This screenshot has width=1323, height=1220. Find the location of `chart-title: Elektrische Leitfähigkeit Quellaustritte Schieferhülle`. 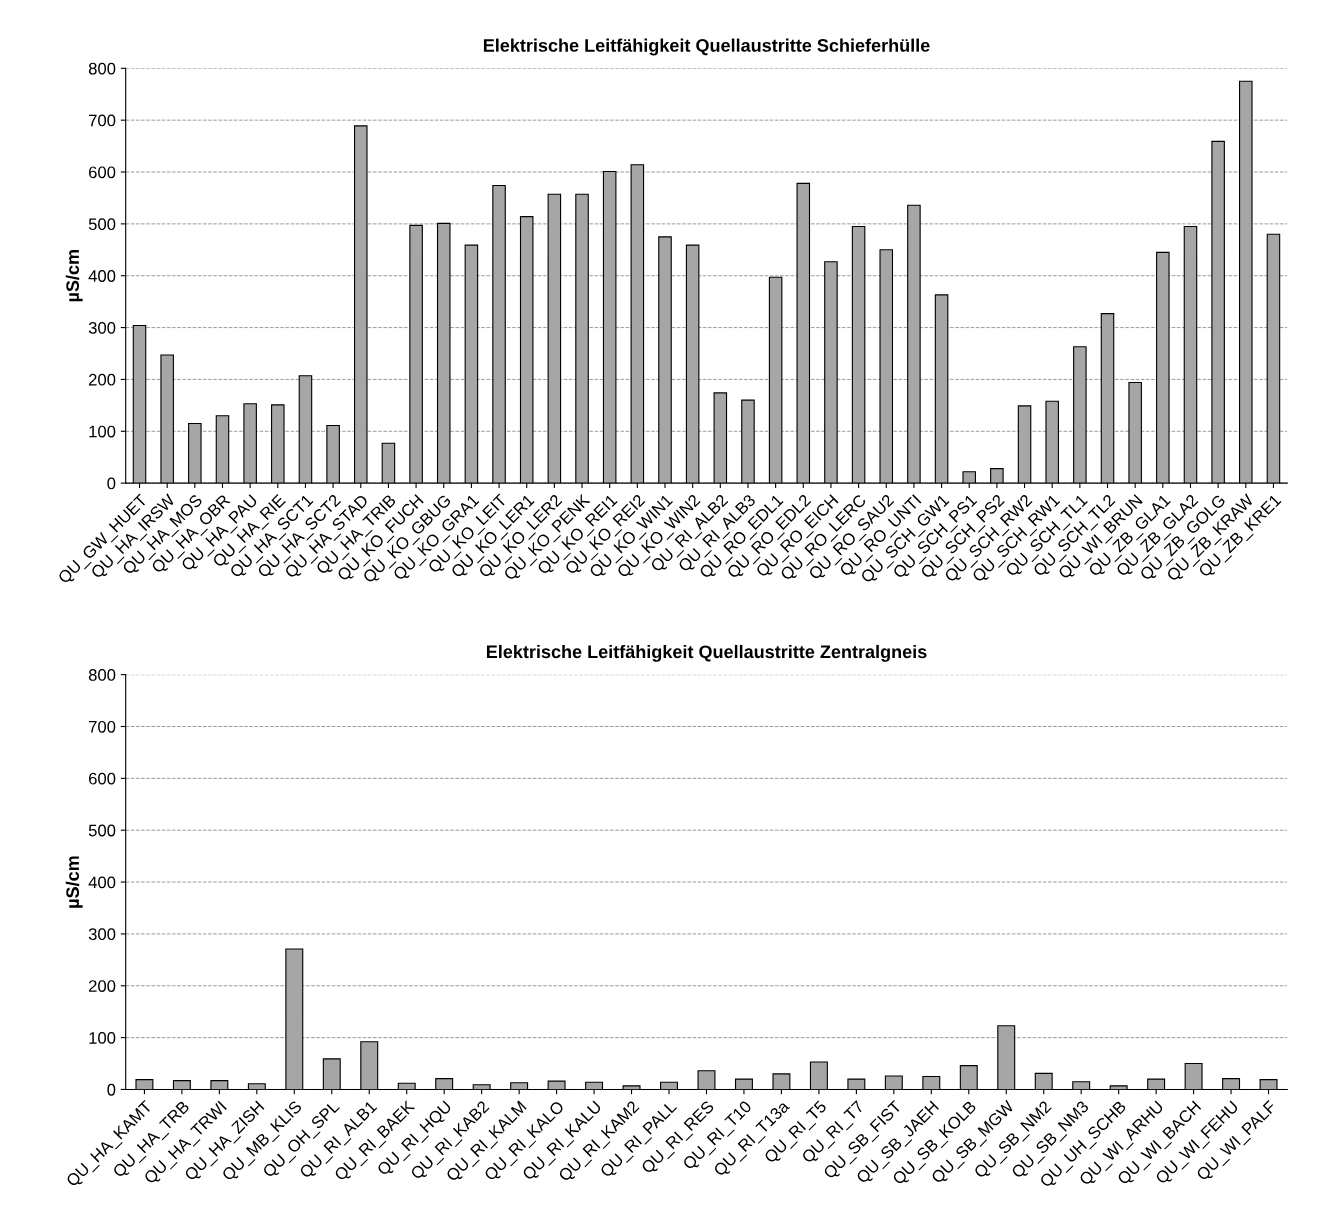

chart-title: Elektrische Leitfähigkeit Quellaustritte Schieferhülle is located at coordinates (706, 47).